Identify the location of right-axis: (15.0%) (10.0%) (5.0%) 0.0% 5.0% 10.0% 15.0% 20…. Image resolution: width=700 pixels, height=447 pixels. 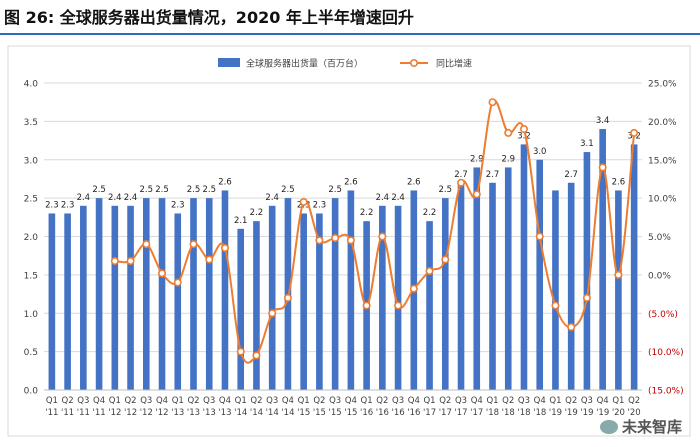
(666, 238).